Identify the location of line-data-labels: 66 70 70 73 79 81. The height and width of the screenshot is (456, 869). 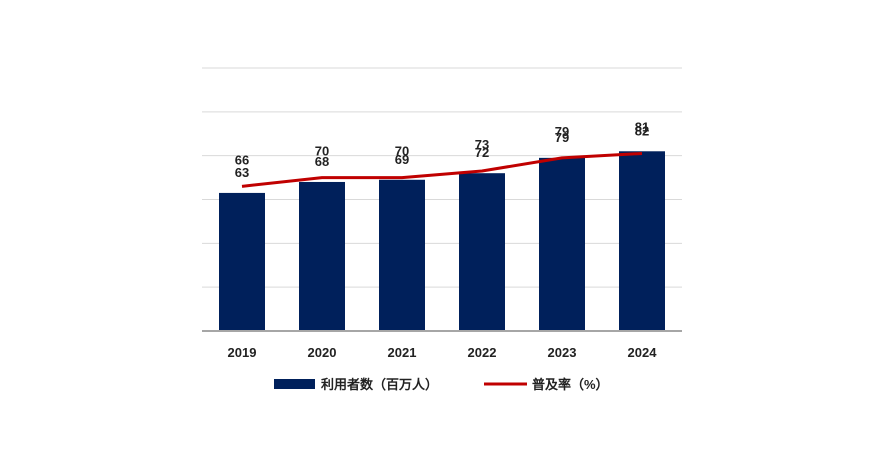
(442, 143).